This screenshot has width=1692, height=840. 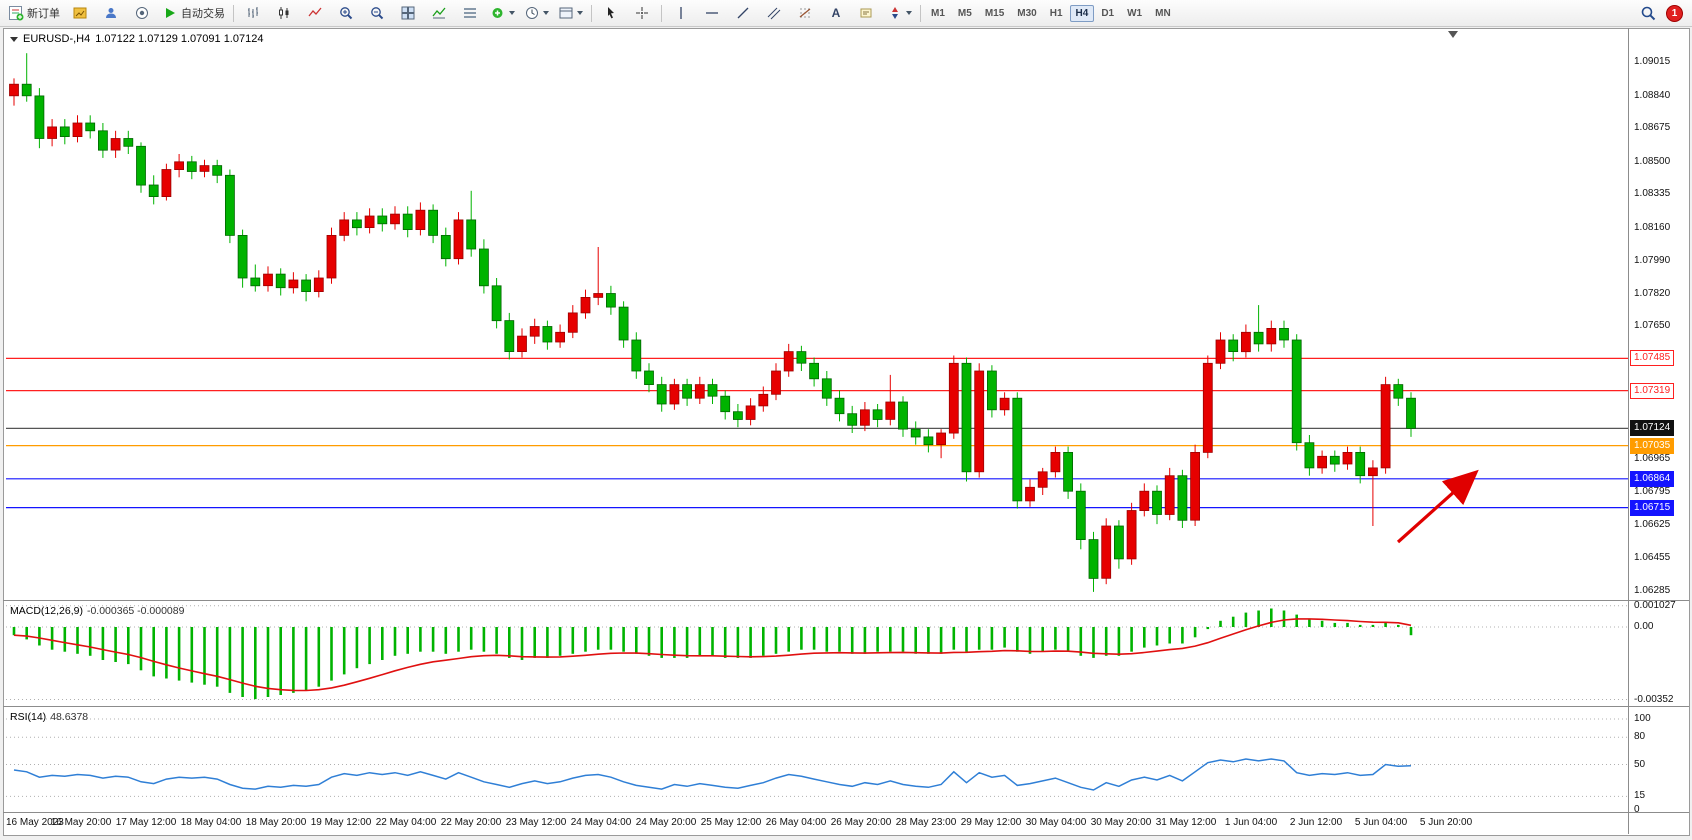 What do you see at coordinates (964, 13) in the screenshot?
I see `timeframe-button-m5: M5` at bounding box center [964, 13].